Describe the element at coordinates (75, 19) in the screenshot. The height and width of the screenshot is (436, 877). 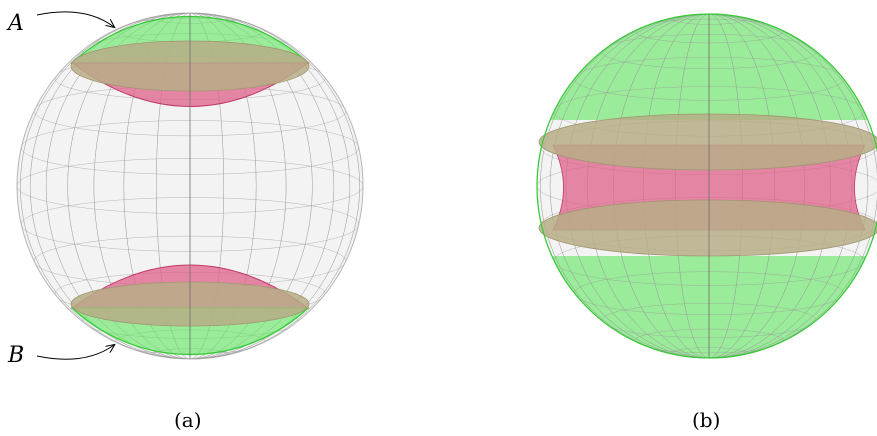
I see `arrow-a` at that location.